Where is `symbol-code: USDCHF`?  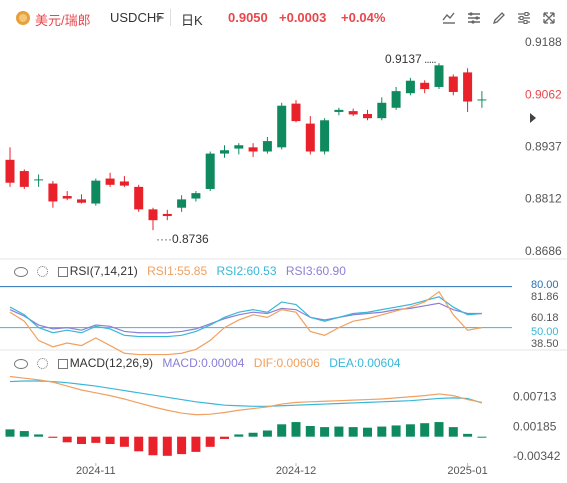 symbol-code: USDCHF is located at coordinates (137, 17).